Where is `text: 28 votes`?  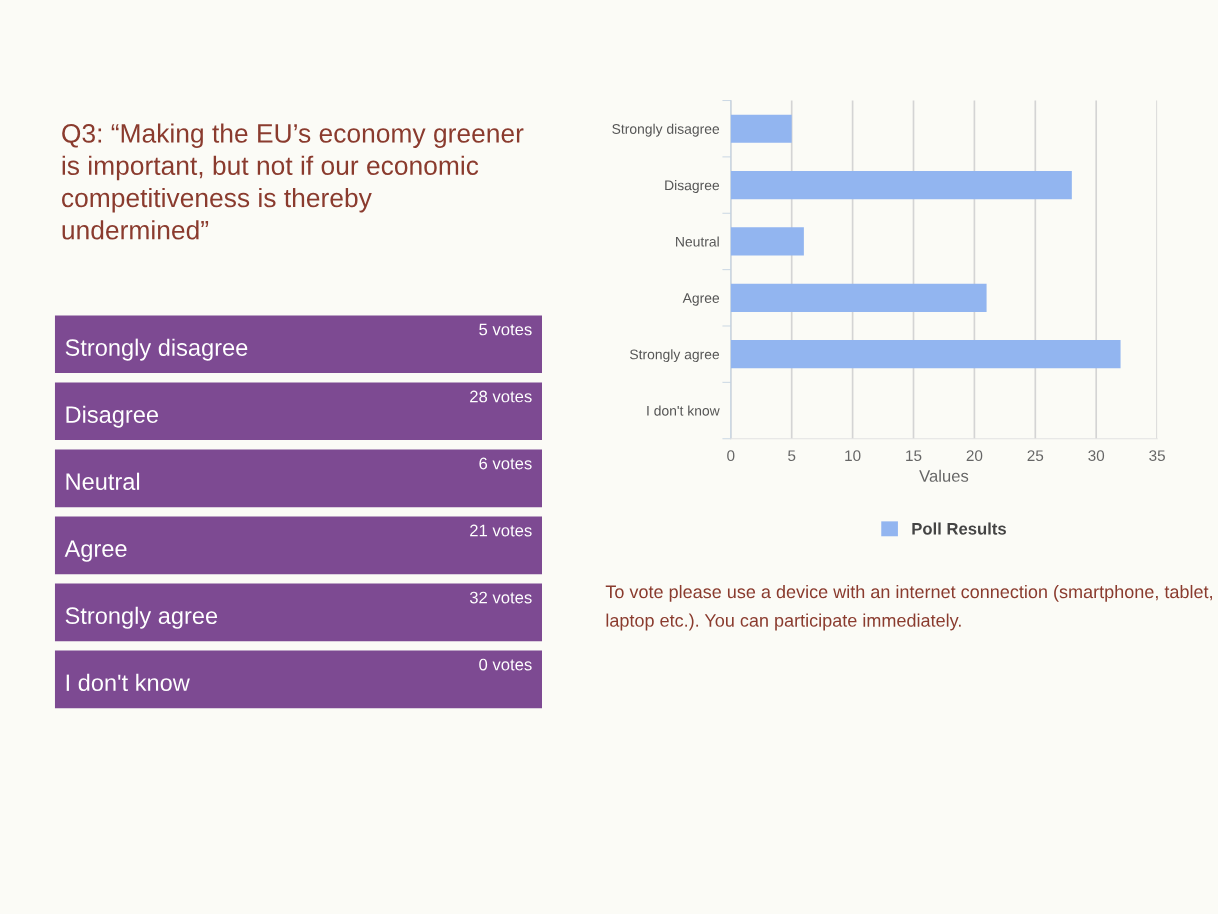
text: 28 votes is located at coordinates (501, 396).